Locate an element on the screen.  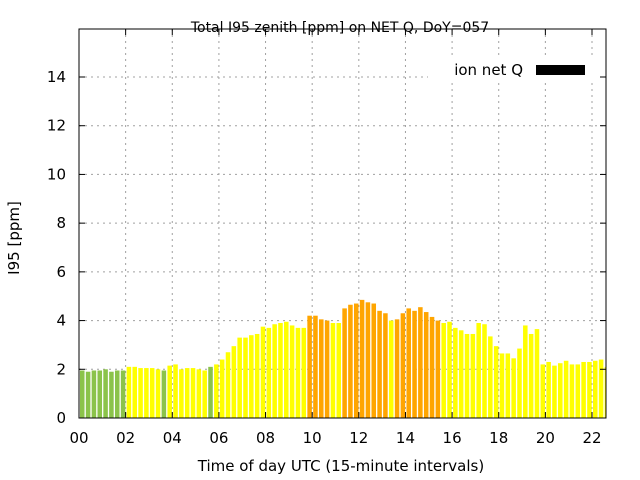
y-tick-label: 12 is located at coordinates (56, 126).